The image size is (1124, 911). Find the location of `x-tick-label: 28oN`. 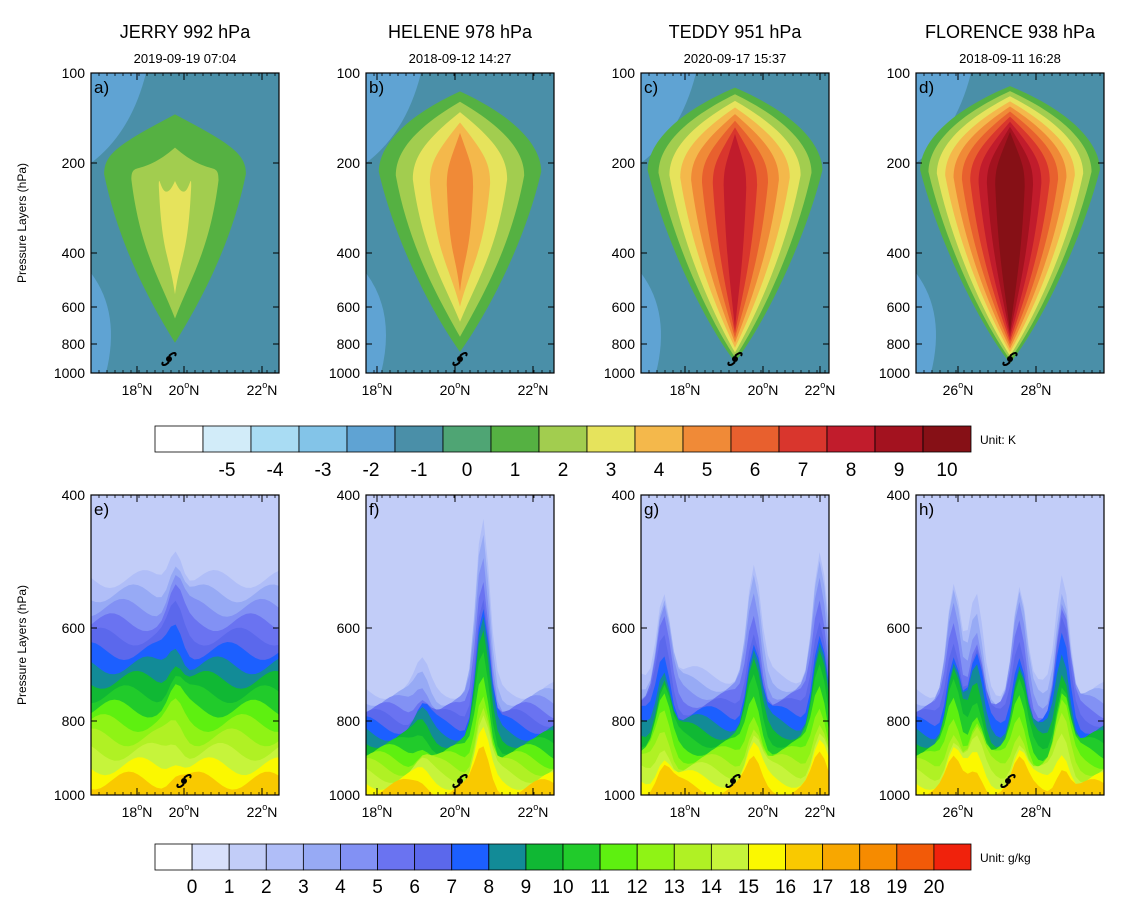

x-tick-label: 28oN is located at coordinates (1036, 811).